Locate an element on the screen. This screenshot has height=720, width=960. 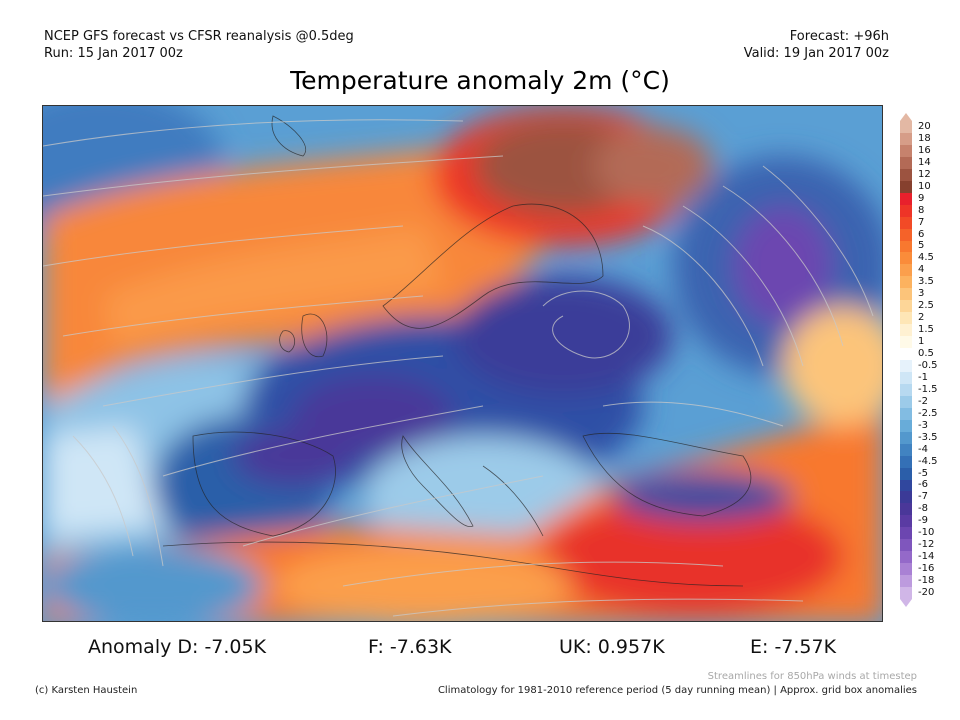
colorbar-label: -1 is located at coordinates (923, 377).